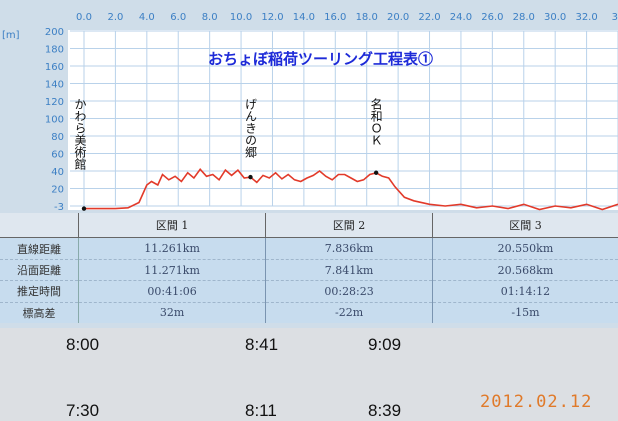 This screenshot has width=618, height=421. What do you see at coordinates (57, 137) in the screenshot?
I see `y-tick-label: 80` at bounding box center [57, 137].